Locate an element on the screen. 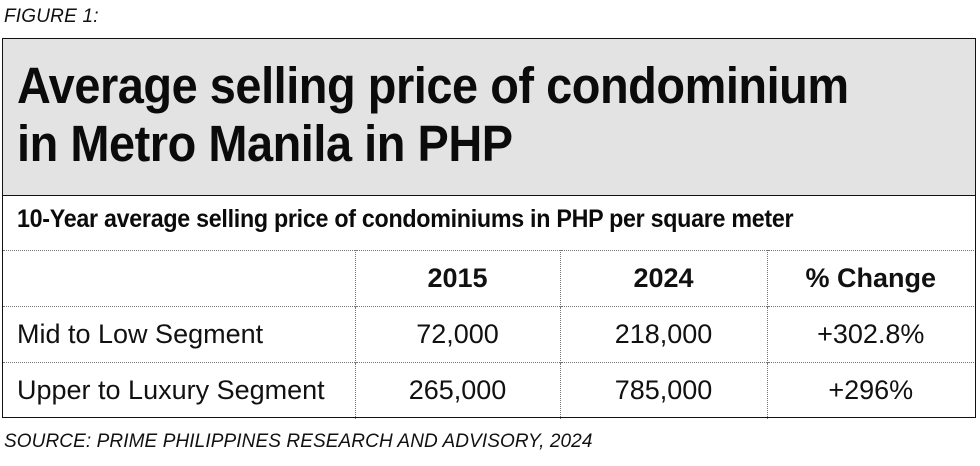  chart-title-line-2: in Metro Manila in PHP is located at coordinates (265, 143).